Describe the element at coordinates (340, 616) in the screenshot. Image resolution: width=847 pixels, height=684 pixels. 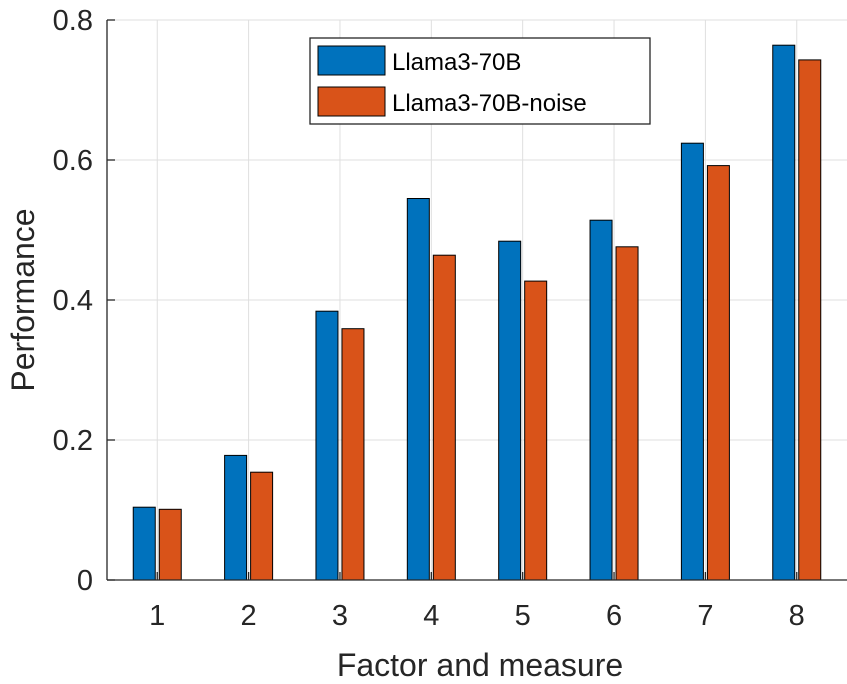
I see `x-tick-label-3: 3` at that location.